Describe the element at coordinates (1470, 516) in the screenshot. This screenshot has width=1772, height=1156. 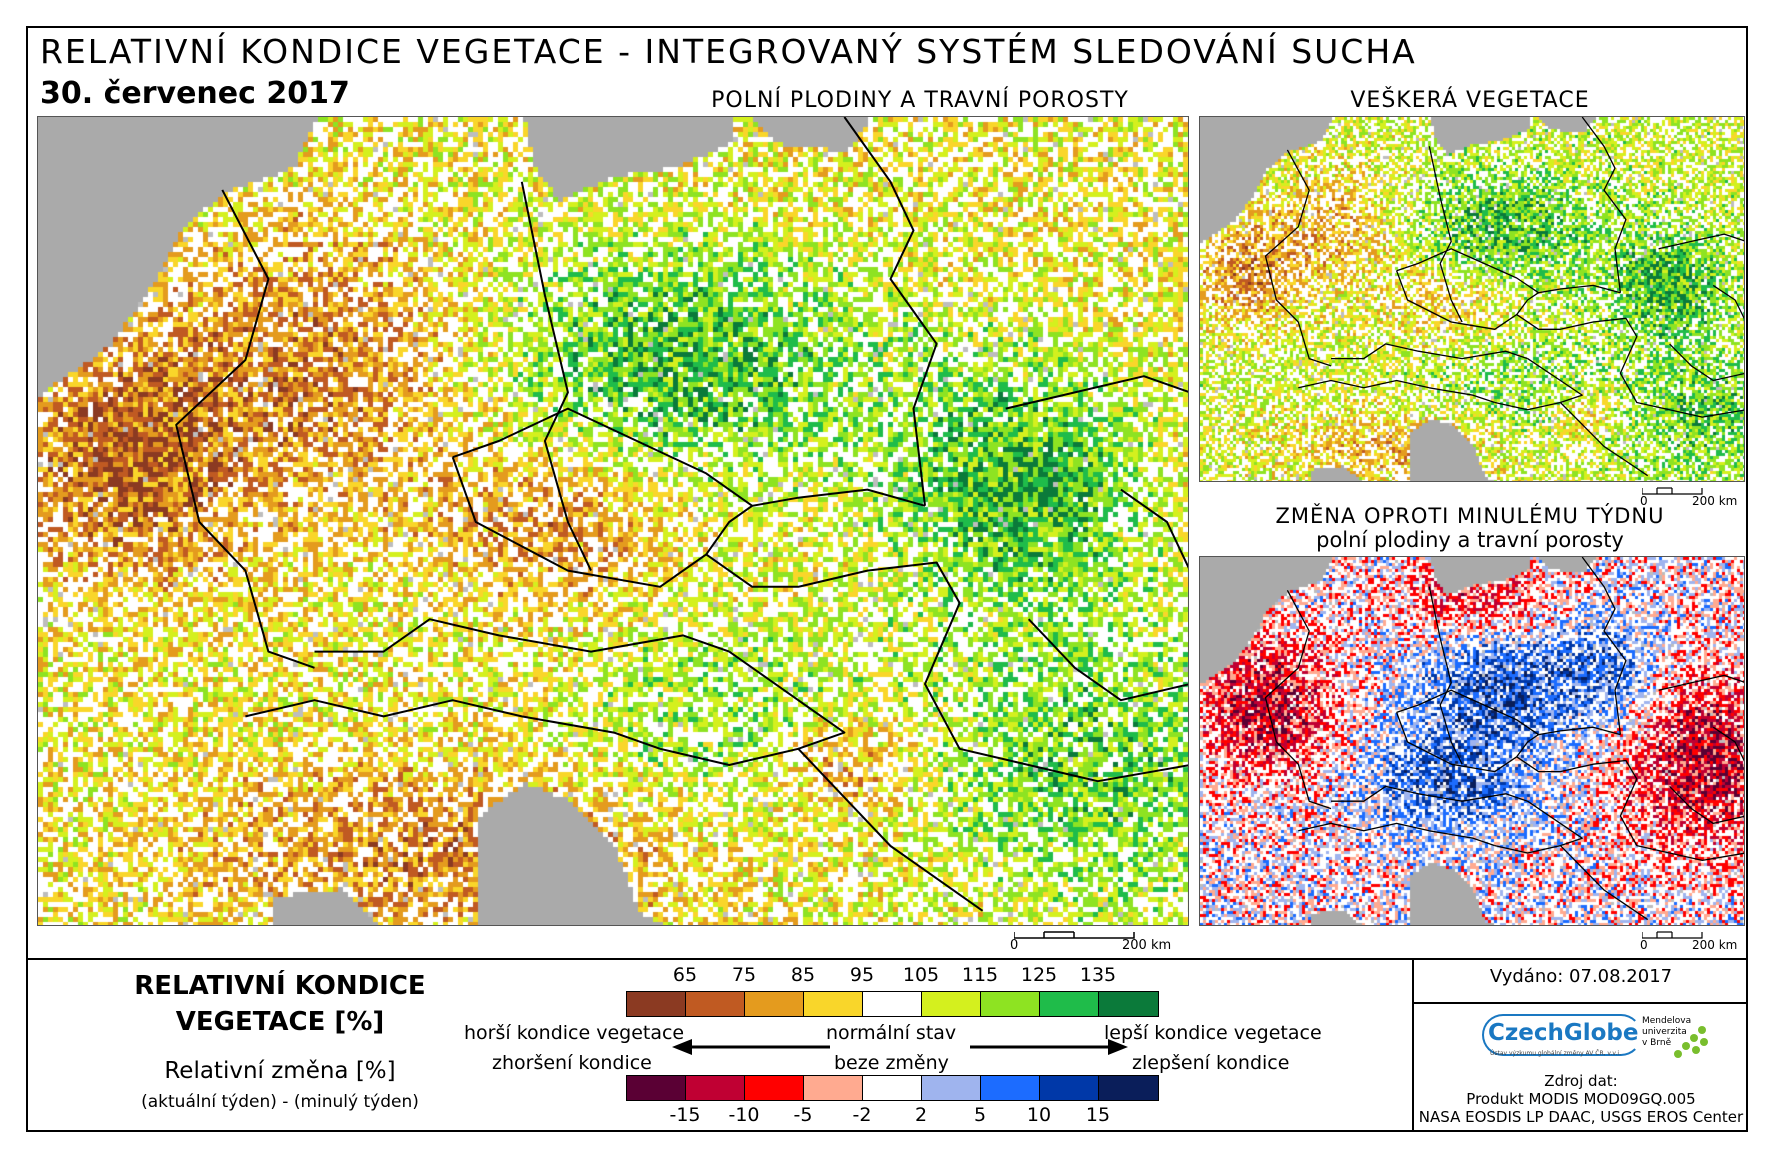
I see `change-panel-title: ZMĚNA OPROTI MINULÉMU TÝDNU` at that location.